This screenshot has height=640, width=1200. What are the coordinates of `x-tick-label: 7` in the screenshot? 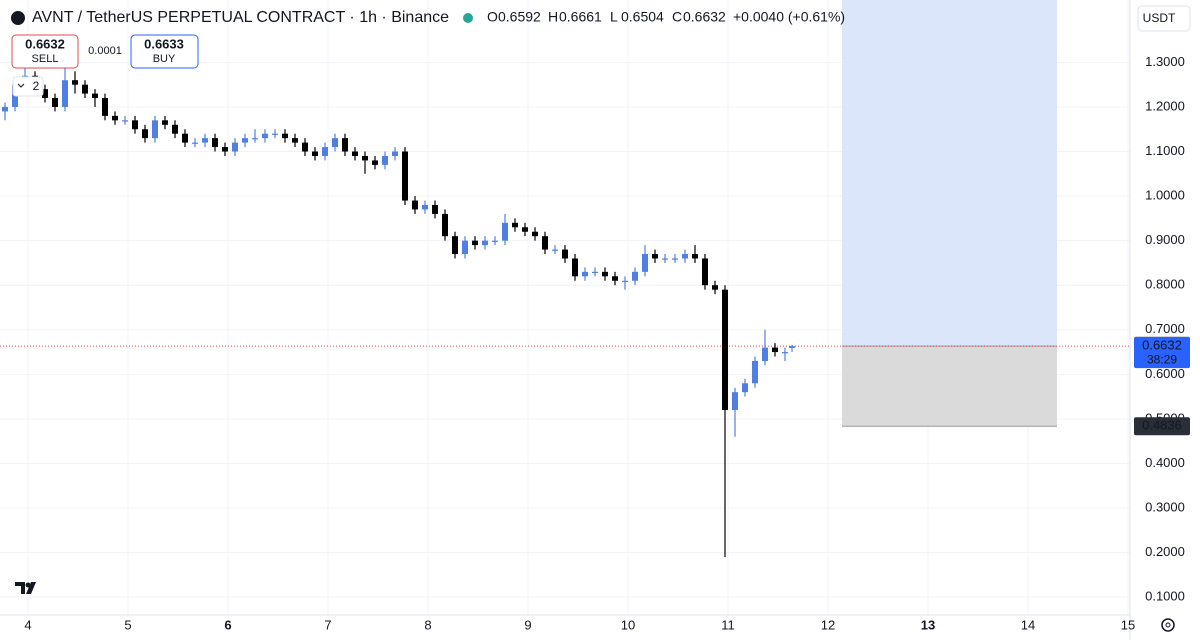 It's located at (327, 624).